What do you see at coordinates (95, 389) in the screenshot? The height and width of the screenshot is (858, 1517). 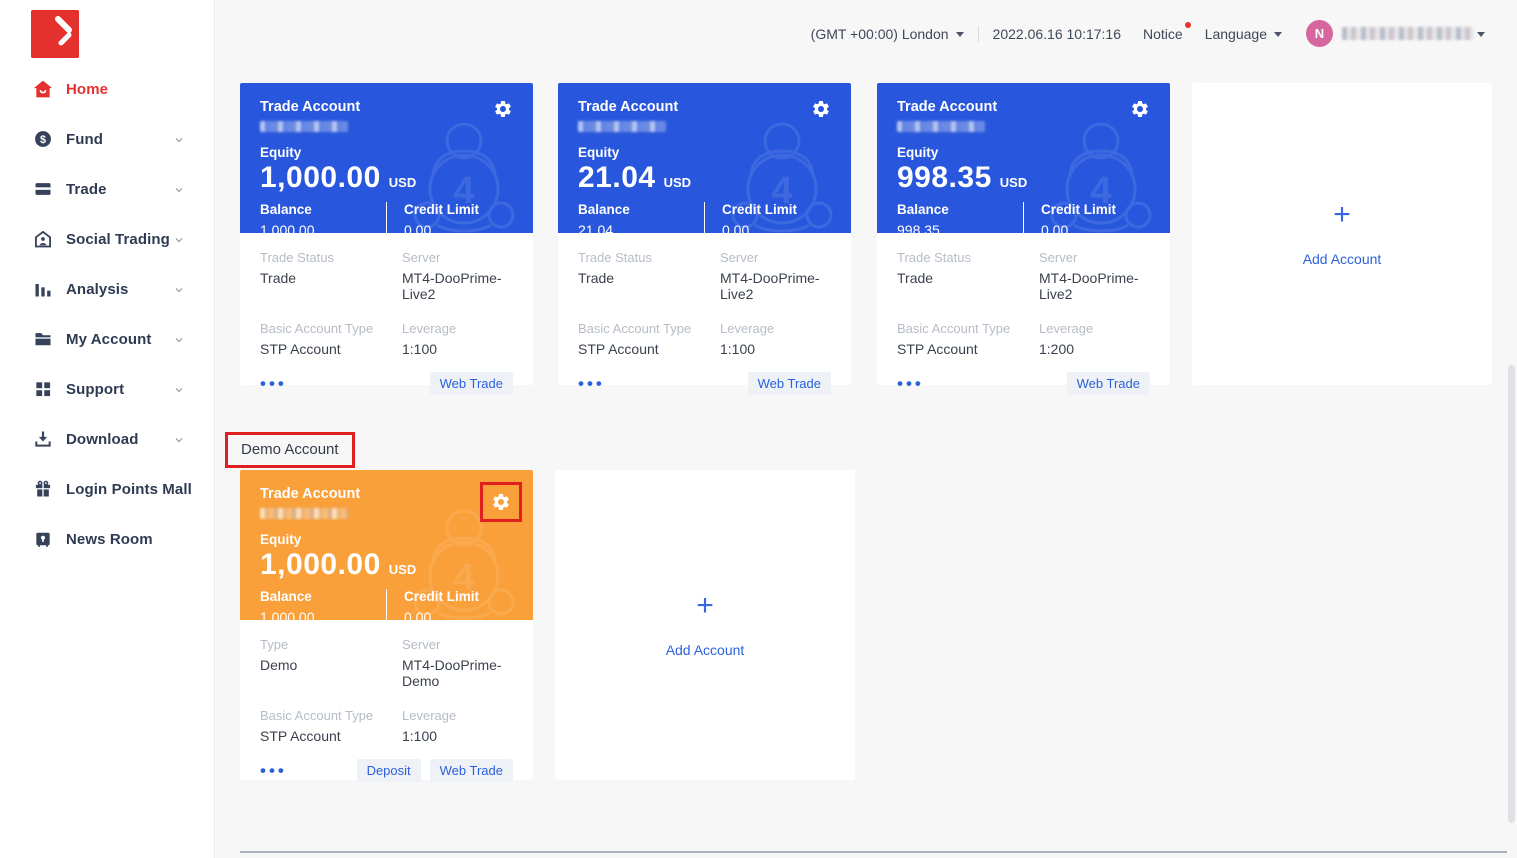 I see `sidebar-item-label: Support` at bounding box center [95, 389].